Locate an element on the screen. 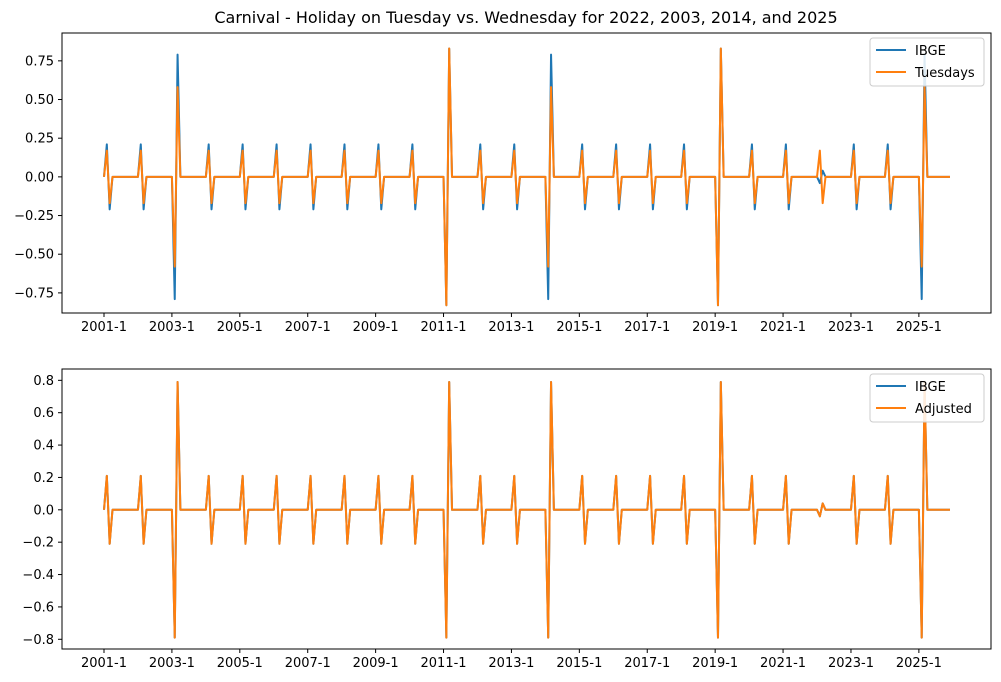 This screenshot has height=682, width=1001. chart-top-x-tick-label: 2023-1 is located at coordinates (851, 327).